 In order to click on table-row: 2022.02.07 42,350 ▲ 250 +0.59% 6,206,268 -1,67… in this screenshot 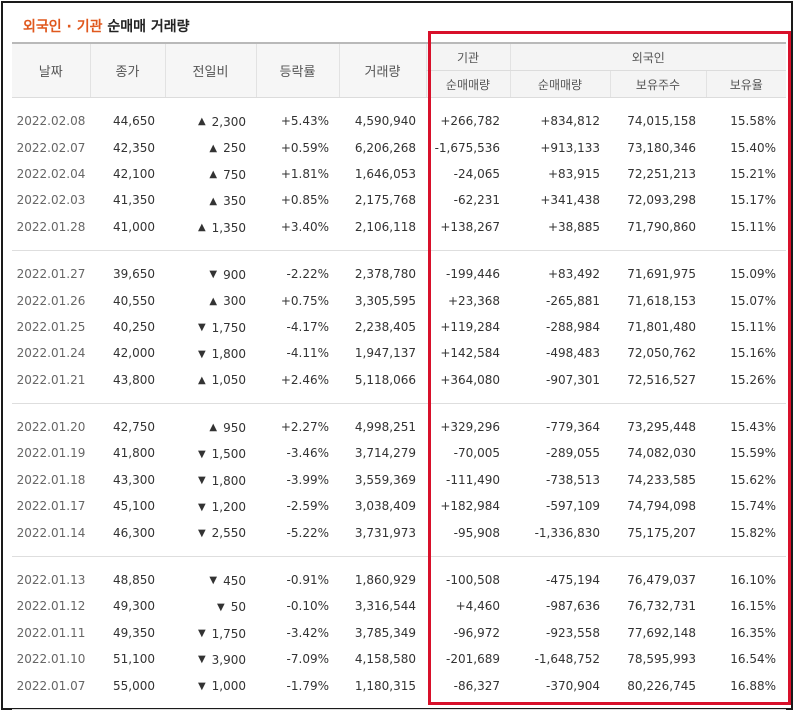, I will do `click(399, 147)`.